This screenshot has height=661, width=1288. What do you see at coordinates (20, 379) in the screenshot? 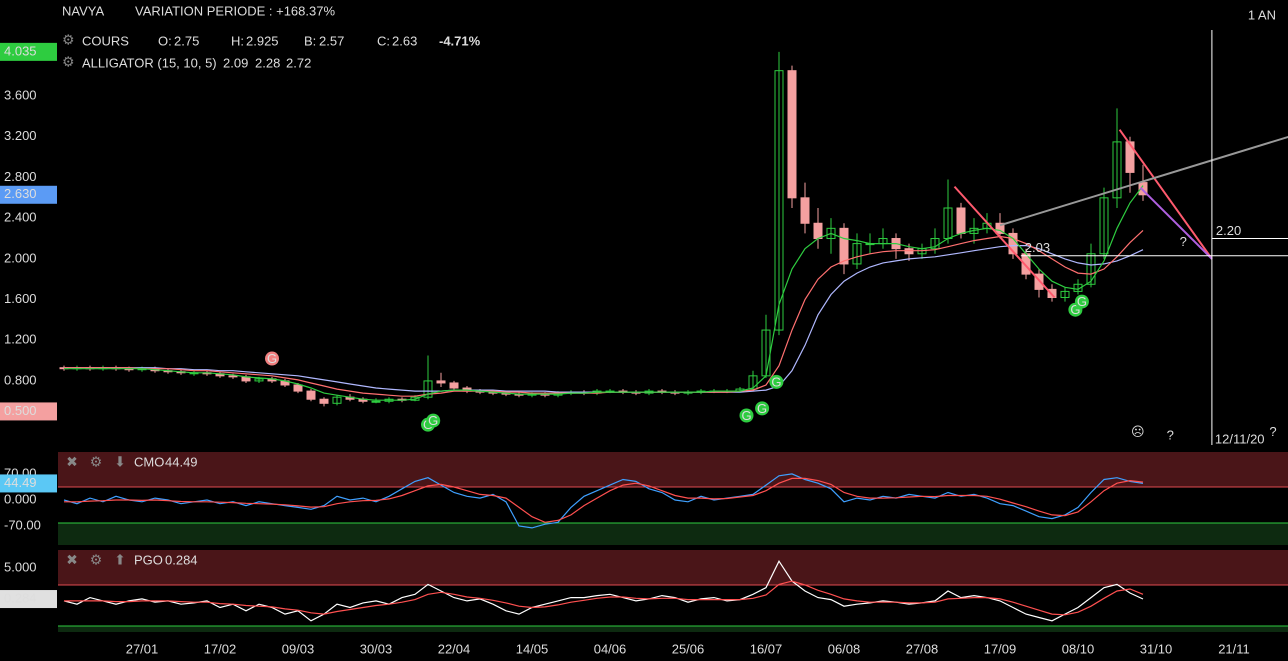
I see `y-tick-label: 0.800` at bounding box center [20, 379].